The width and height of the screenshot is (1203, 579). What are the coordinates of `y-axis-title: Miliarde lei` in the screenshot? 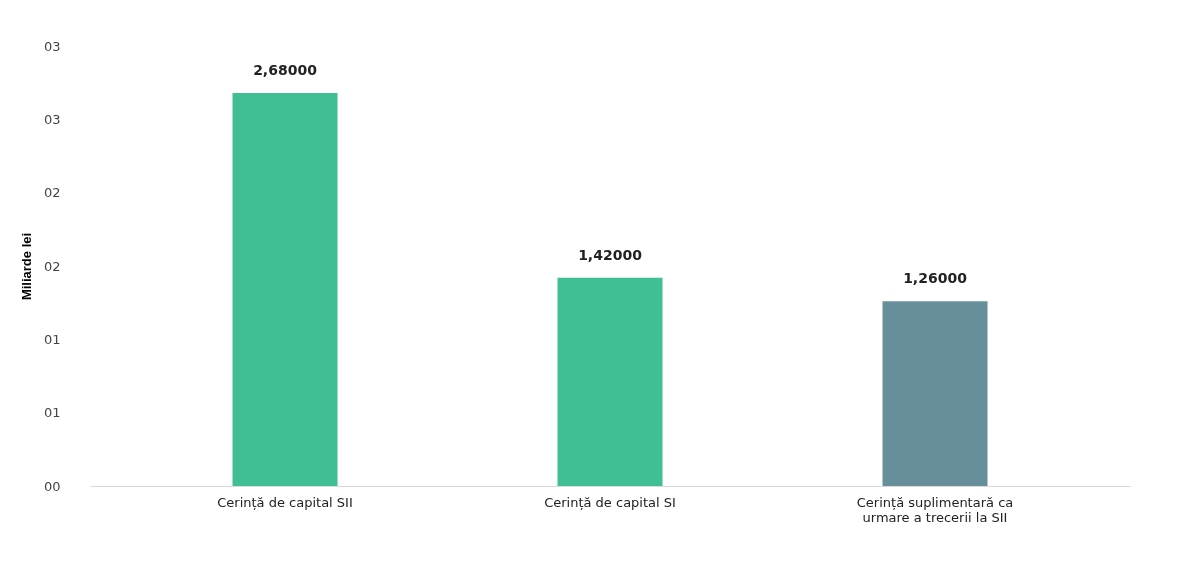 It's located at (26, 266).